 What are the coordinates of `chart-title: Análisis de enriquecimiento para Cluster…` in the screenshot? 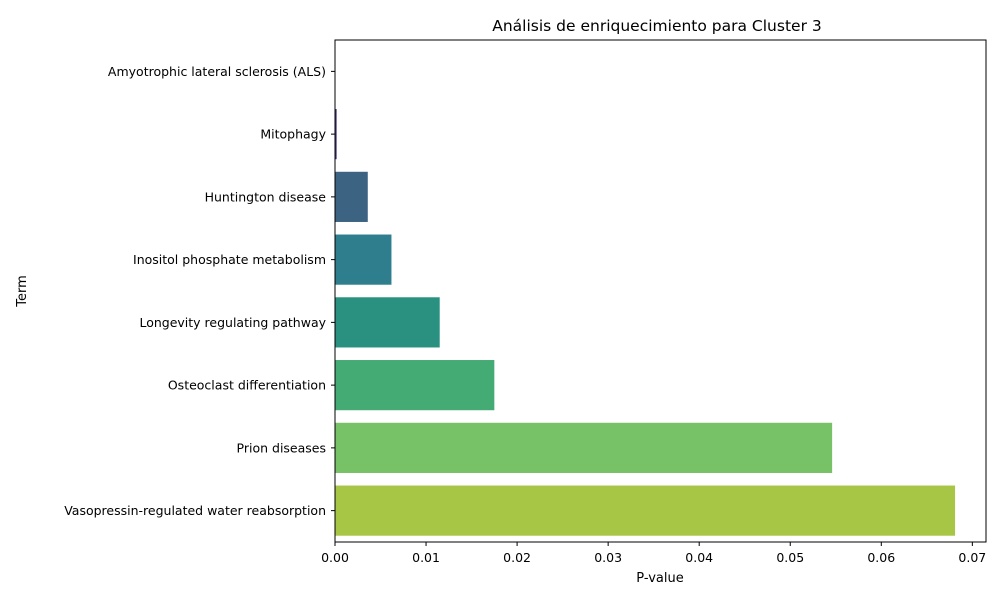 It's located at (656, 26).